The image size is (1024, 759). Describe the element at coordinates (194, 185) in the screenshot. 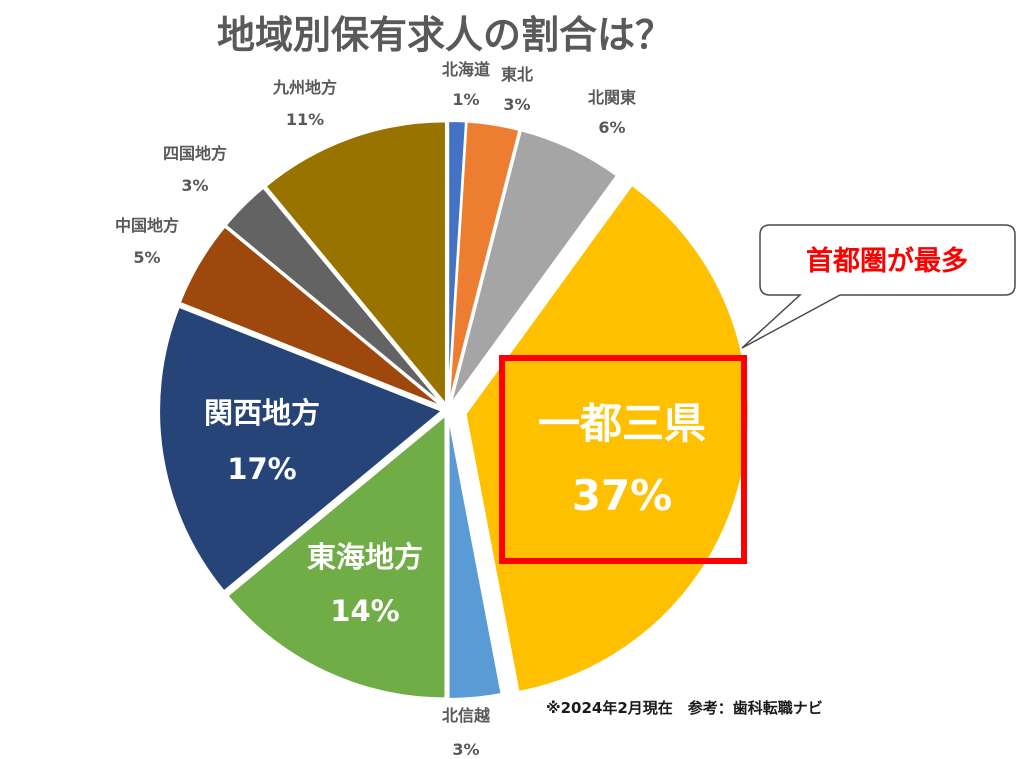

I see `slice-value-label-8: 3%` at that location.